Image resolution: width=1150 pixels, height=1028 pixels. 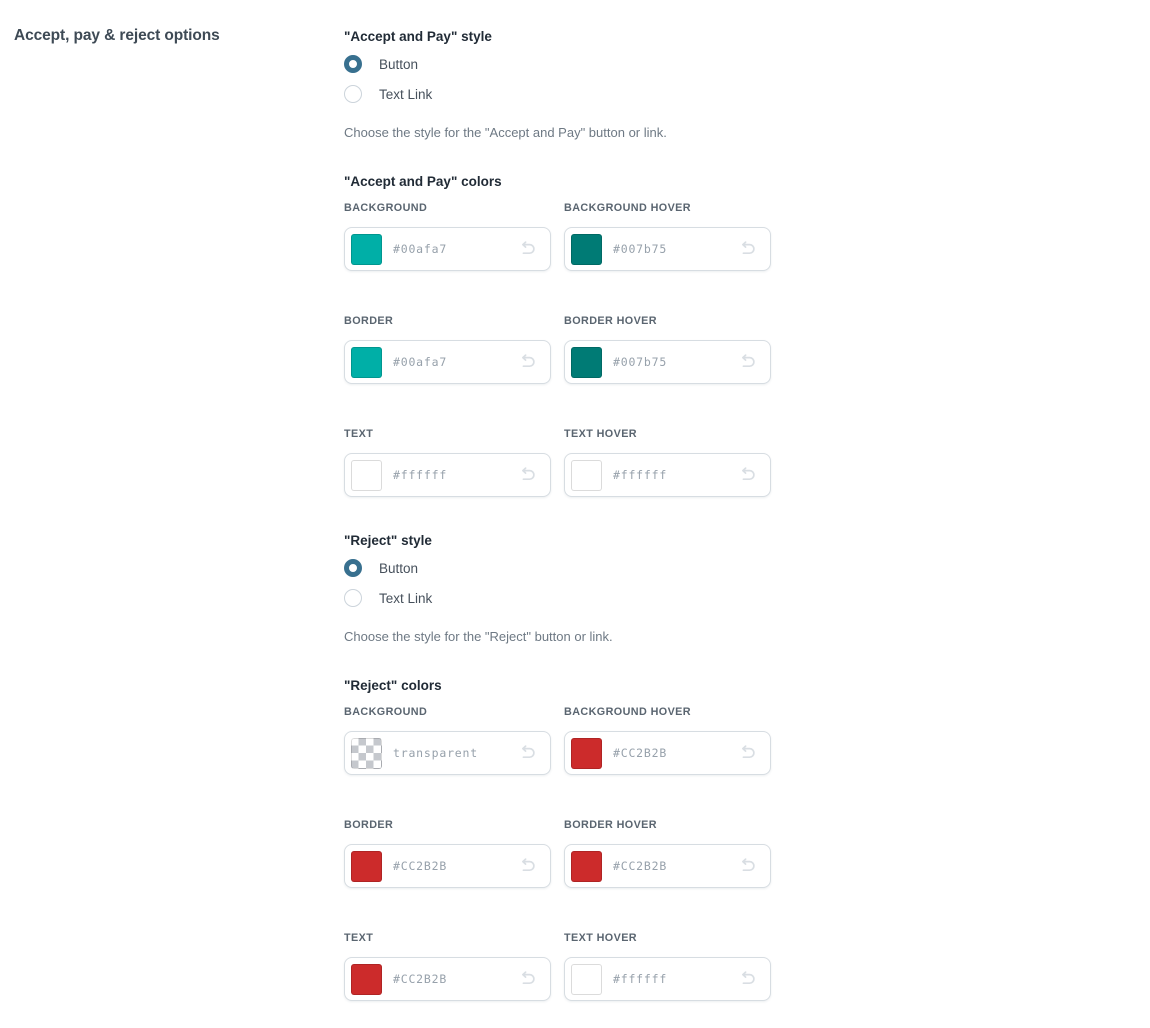 I want to click on color-field: BORDER #CC2B2B, so click(x=447, y=853).